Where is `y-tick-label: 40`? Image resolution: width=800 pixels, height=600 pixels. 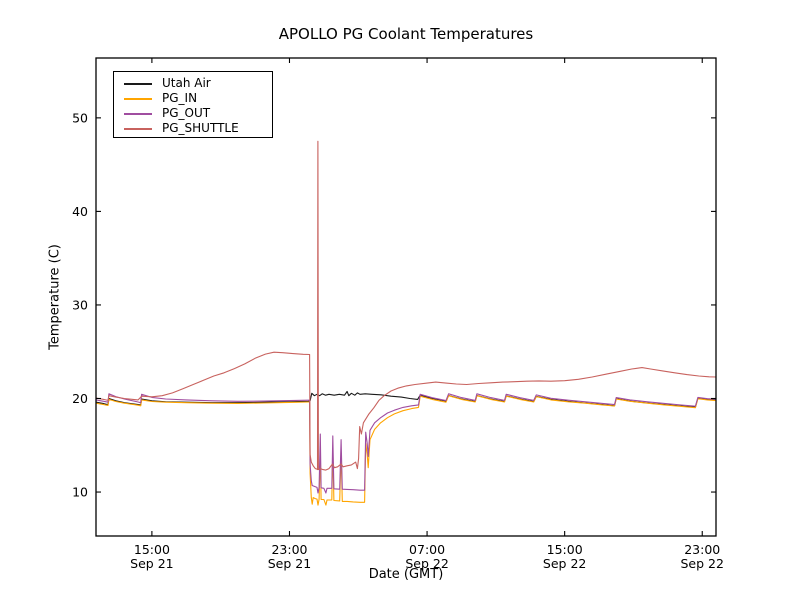
y-tick-label: 40 is located at coordinates (80, 211).